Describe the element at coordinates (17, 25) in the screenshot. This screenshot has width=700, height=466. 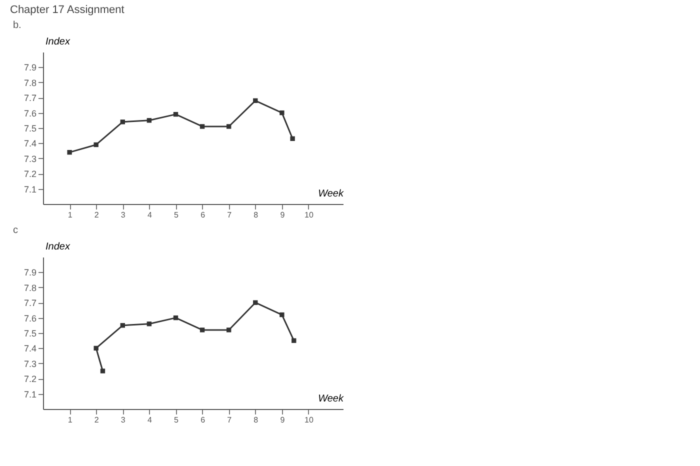
I see `chart-title: b.` at that location.